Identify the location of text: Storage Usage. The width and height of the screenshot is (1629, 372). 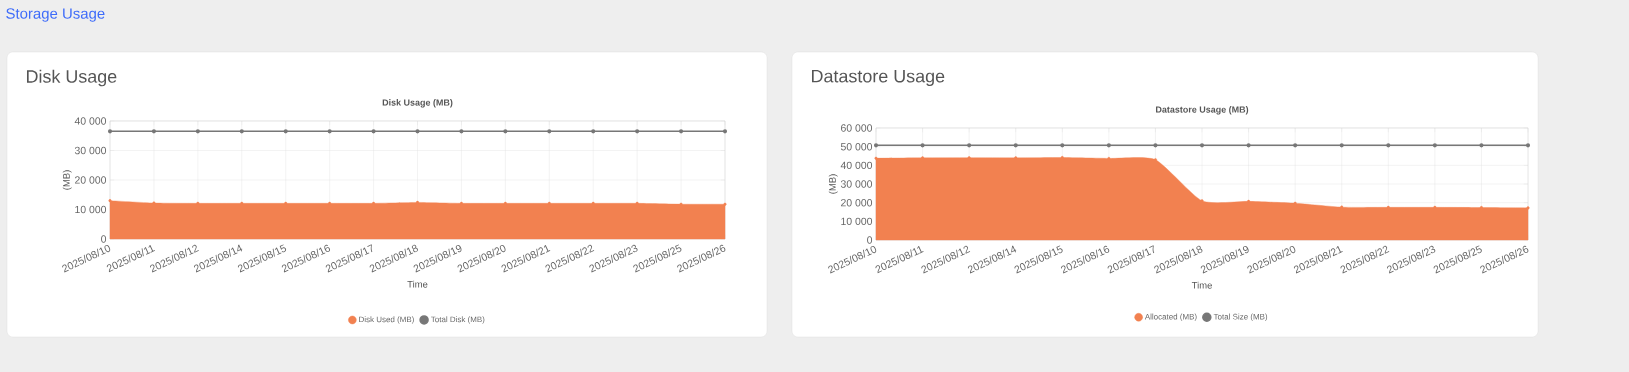
(55, 15).